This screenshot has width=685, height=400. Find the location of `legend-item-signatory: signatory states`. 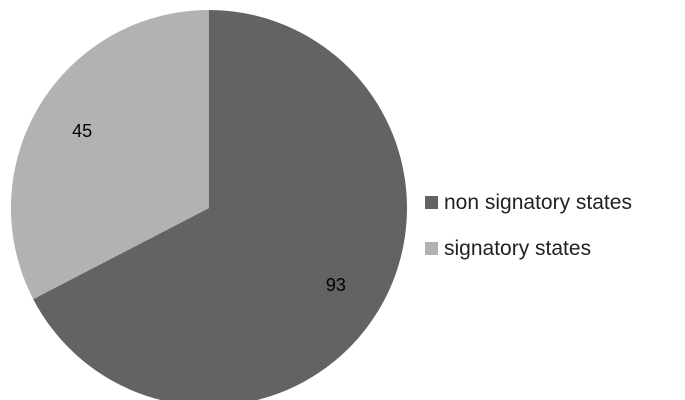

legend-item-signatory: signatory states is located at coordinates (528, 248).